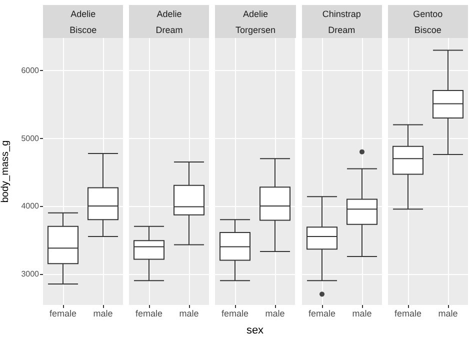 The width and height of the screenshot is (474, 338). I want to click on chart-title: Chinstrap, so click(341, 14).